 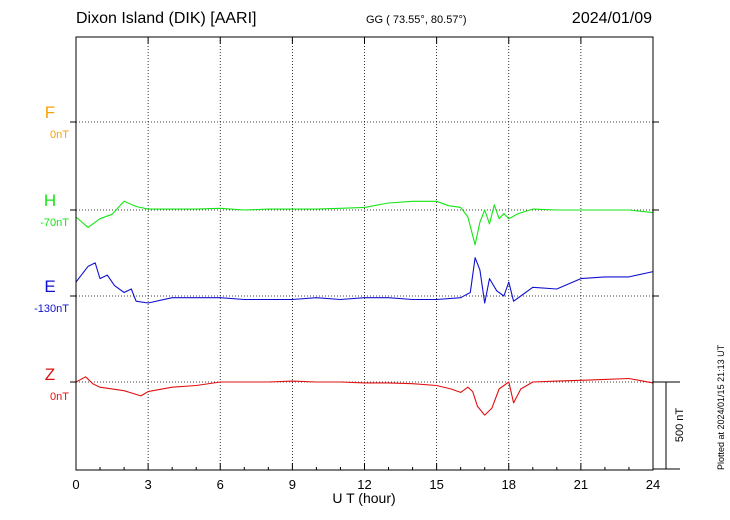 I want to click on x-tick-label: 0, so click(x=75, y=484).